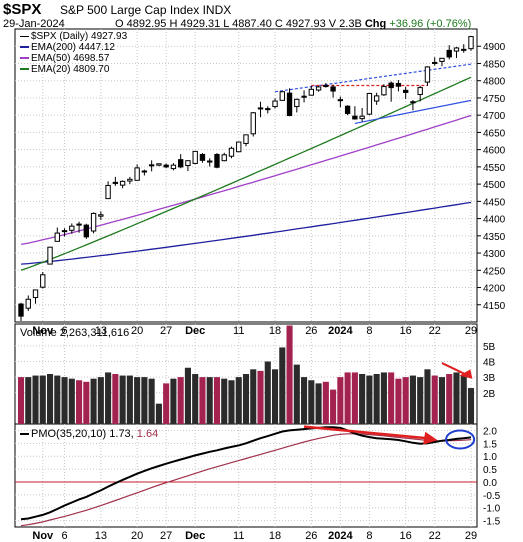 Image resolution: width=523 pixels, height=542 pixels. Describe the element at coordinates (494, 168) in the screenshot. I see `price-y-tick-label: 4550` at that location.